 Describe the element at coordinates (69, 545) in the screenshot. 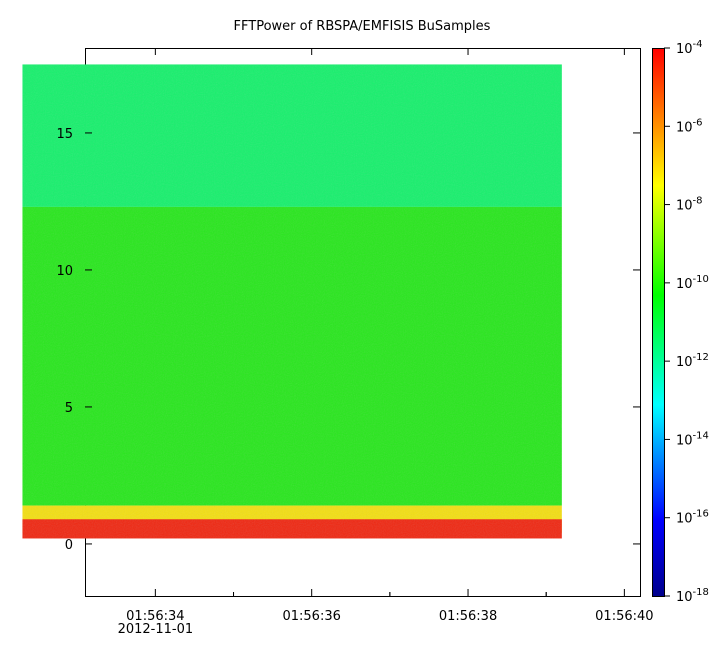

I see `y-tick-label: 0` at that location.